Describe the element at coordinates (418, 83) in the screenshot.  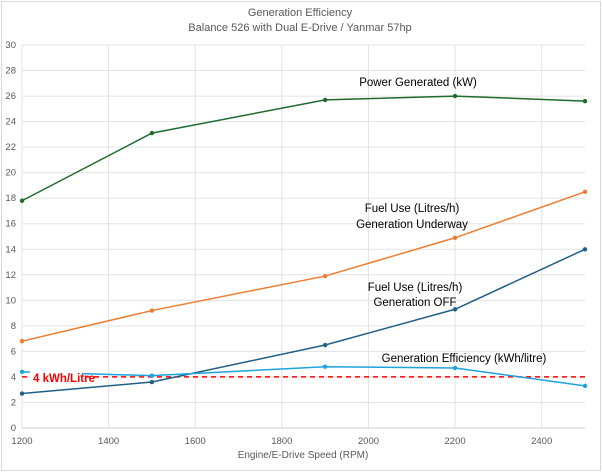
I see `annotation-power: Power Generated (kW)` at that location.